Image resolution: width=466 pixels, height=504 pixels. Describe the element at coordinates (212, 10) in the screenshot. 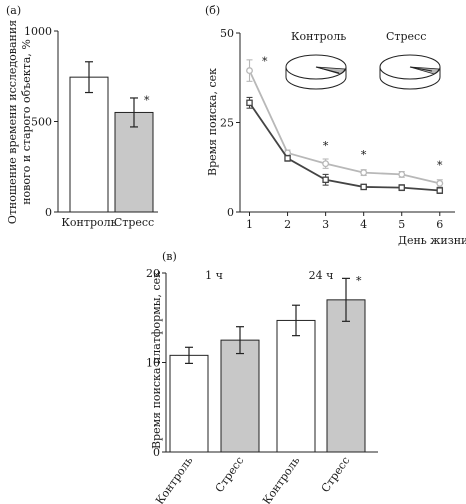

I see `panel-b-label: (б)` at that location.